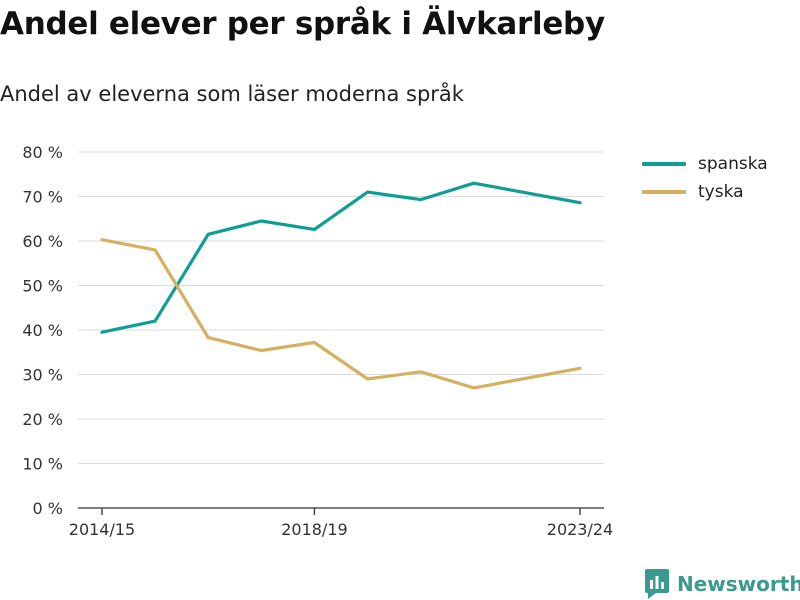 Image resolution: width=800 pixels, height=600 pixels. What do you see at coordinates (664, 192) in the screenshot?
I see `legend-swatch-tyska` at bounding box center [664, 192].